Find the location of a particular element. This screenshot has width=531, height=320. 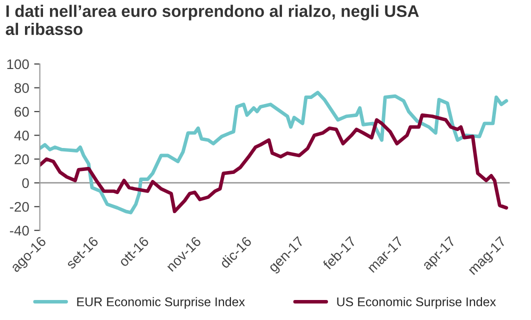

y-tick-label: 80 is located at coordinates (21, 88).